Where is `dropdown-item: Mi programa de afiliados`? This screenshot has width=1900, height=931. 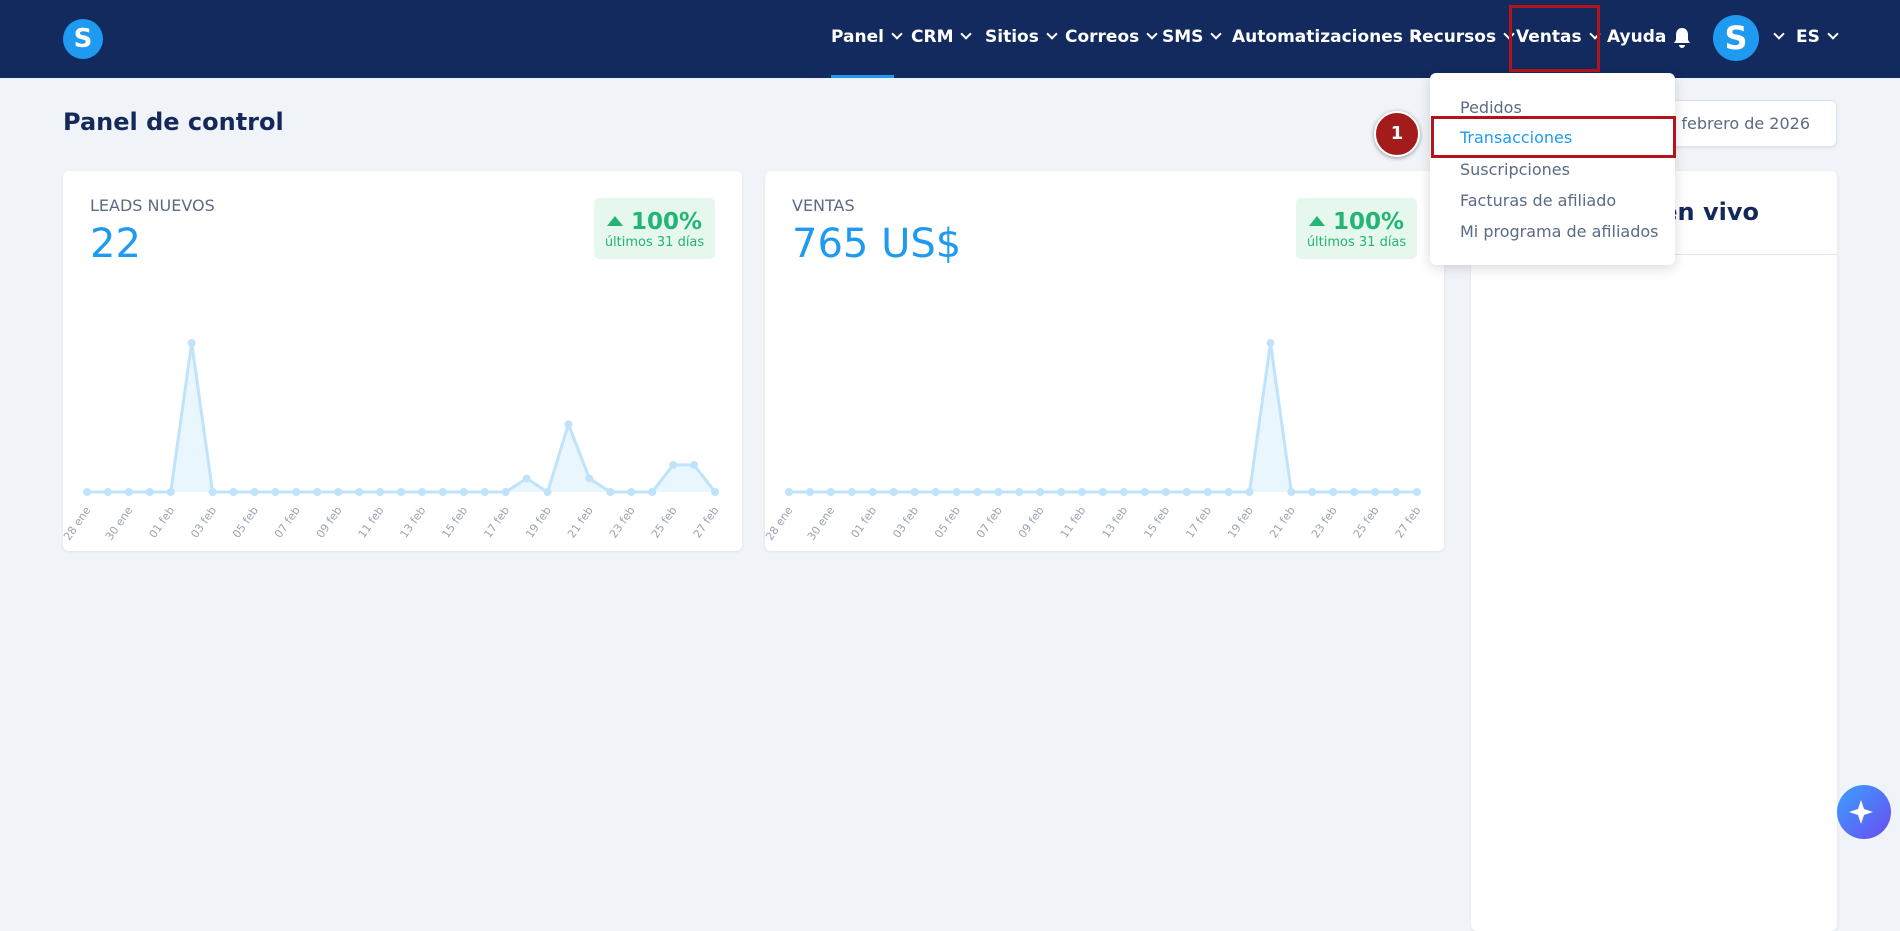
dropdown-item: Mi programa de afiliados is located at coordinates (1559, 231).